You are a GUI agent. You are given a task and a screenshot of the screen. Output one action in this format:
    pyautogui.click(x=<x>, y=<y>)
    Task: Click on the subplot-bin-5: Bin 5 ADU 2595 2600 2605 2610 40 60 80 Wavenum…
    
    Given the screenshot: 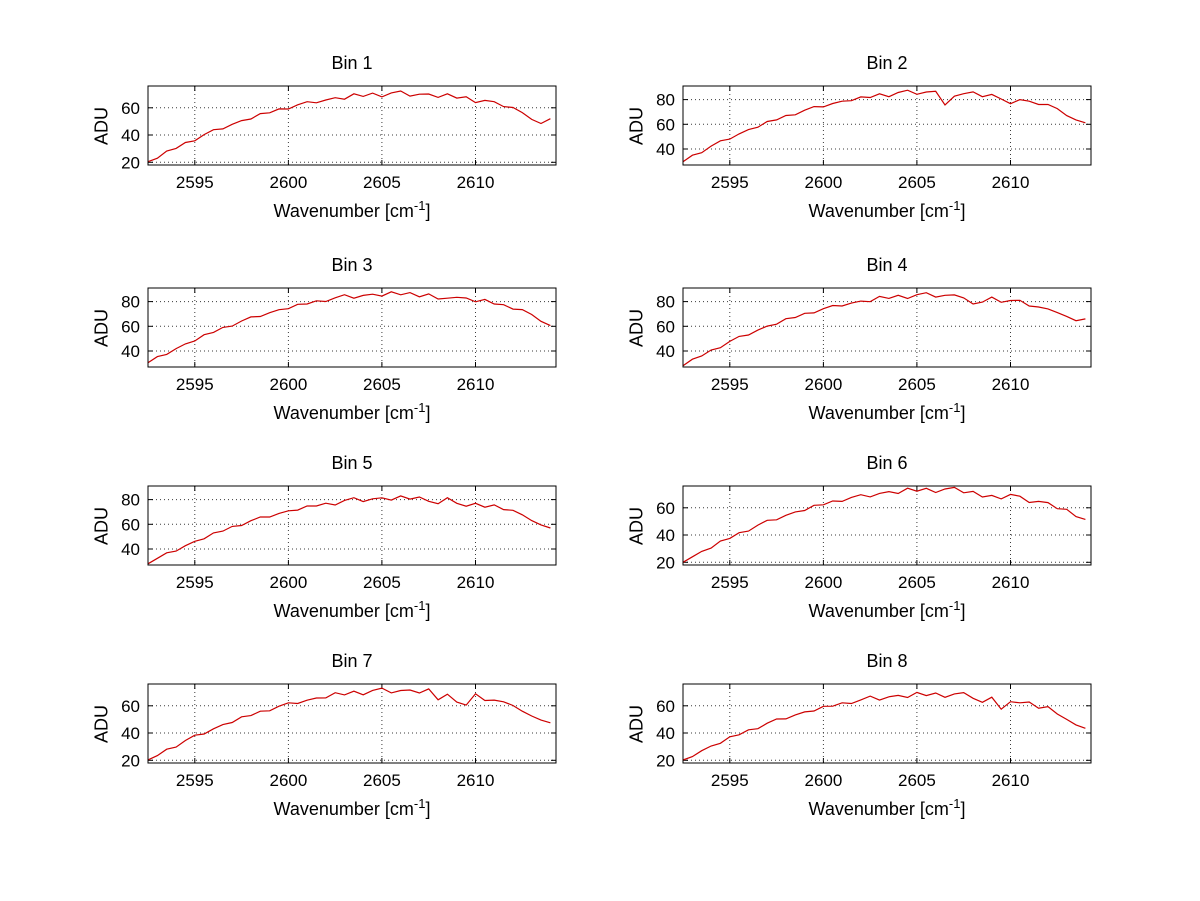 What is the action you would take?
    pyautogui.click(x=323, y=540)
    